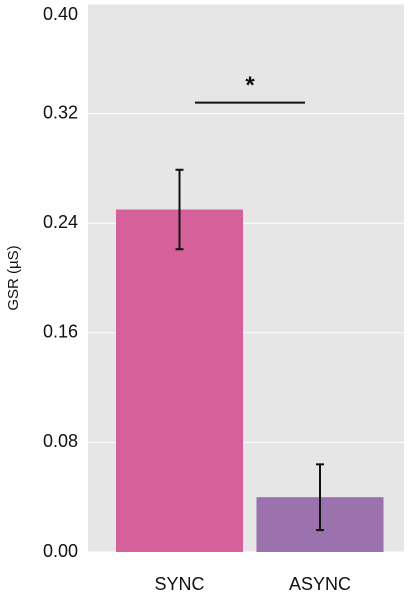  I want to click on significance-marker: *, so click(250, 85).